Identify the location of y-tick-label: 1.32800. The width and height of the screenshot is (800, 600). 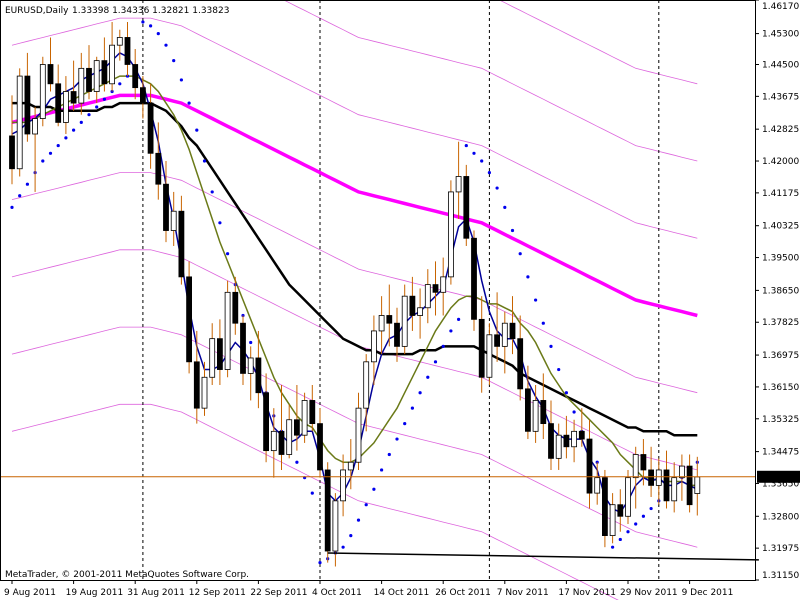
(780, 517).